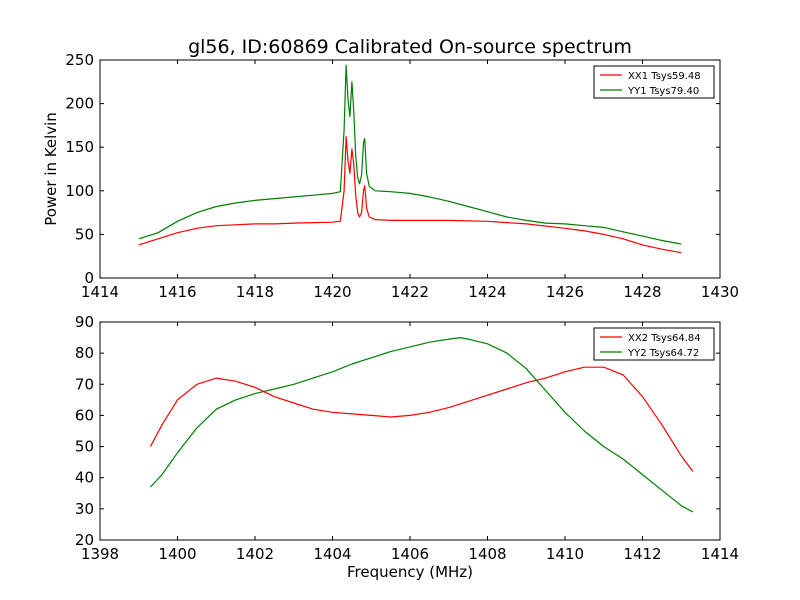  What do you see at coordinates (664, 338) in the screenshot?
I see `bottom-legend-label-1: XX2 Tsys64.84` at bounding box center [664, 338].